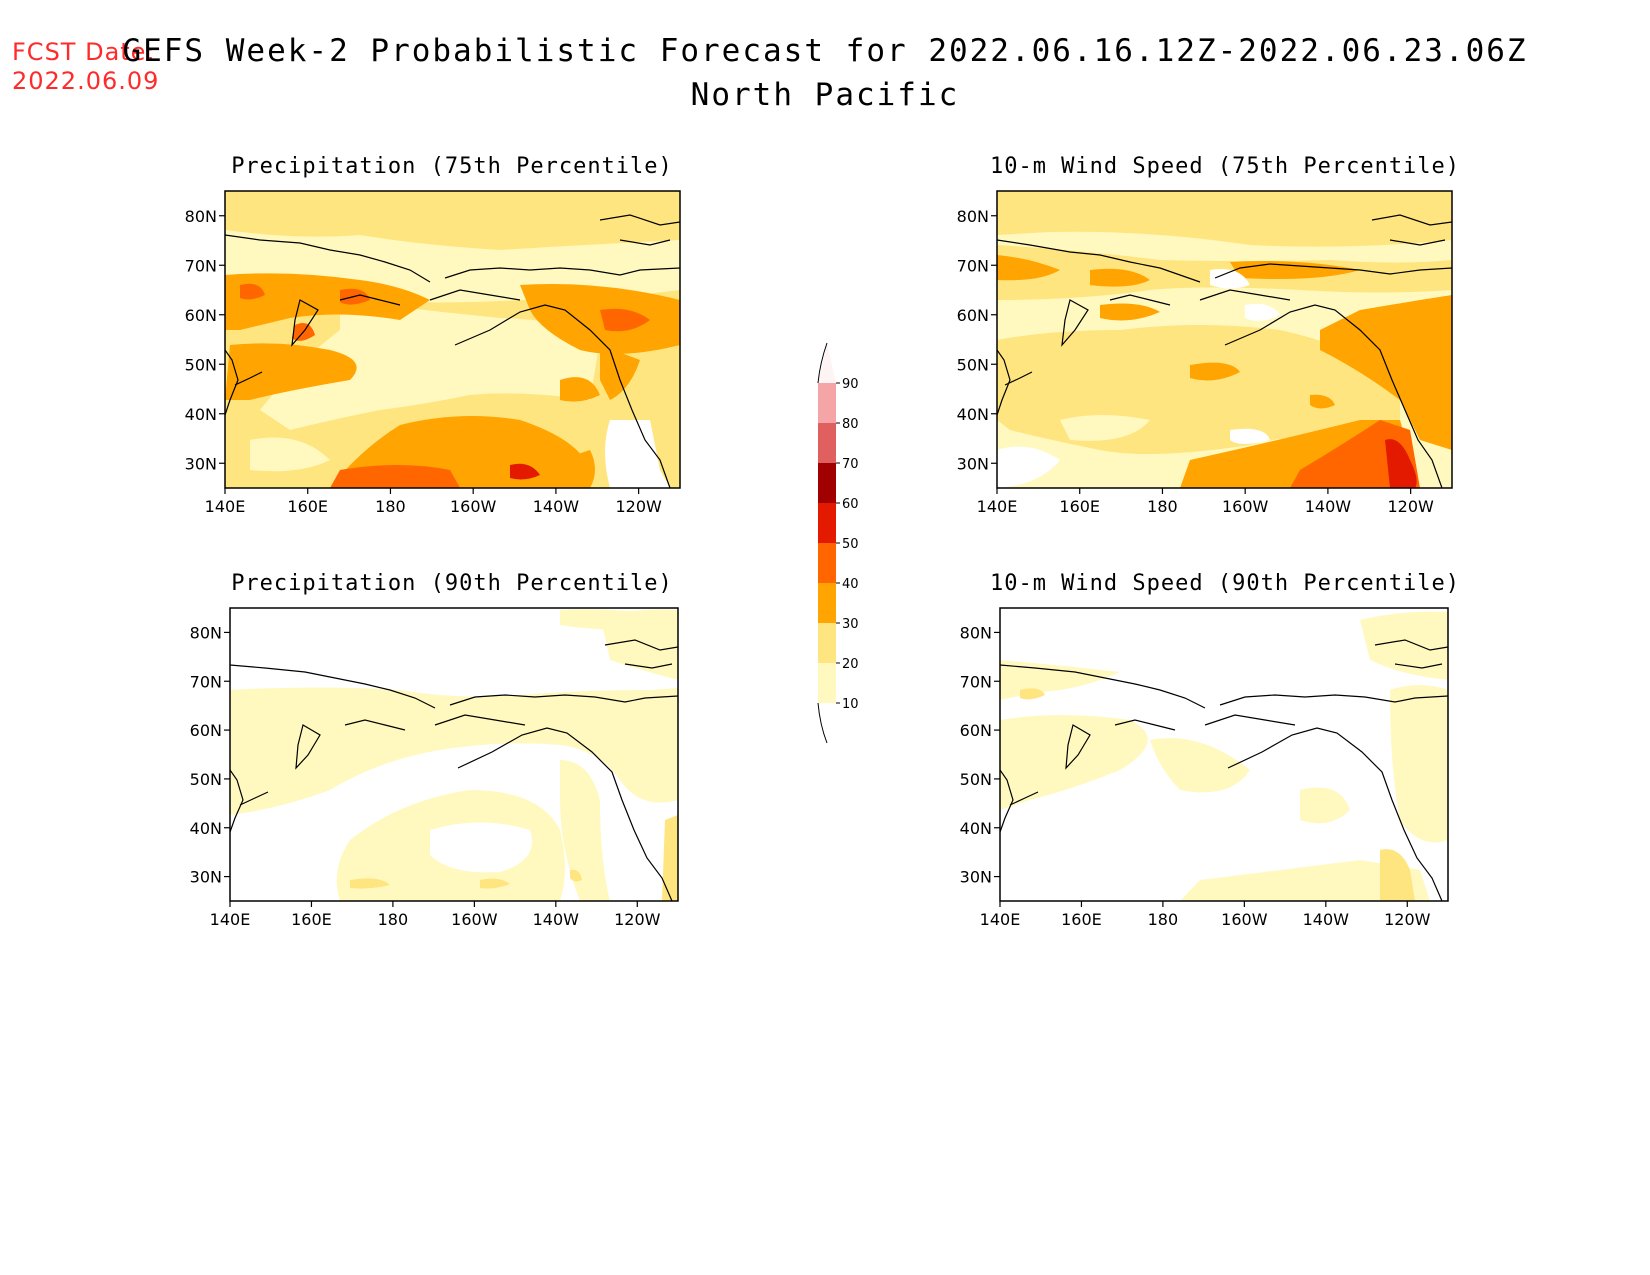 The width and height of the screenshot is (1650, 1275). Describe the element at coordinates (850, 584) in the screenshot. I see `colorbar-level-label: 40` at that location.